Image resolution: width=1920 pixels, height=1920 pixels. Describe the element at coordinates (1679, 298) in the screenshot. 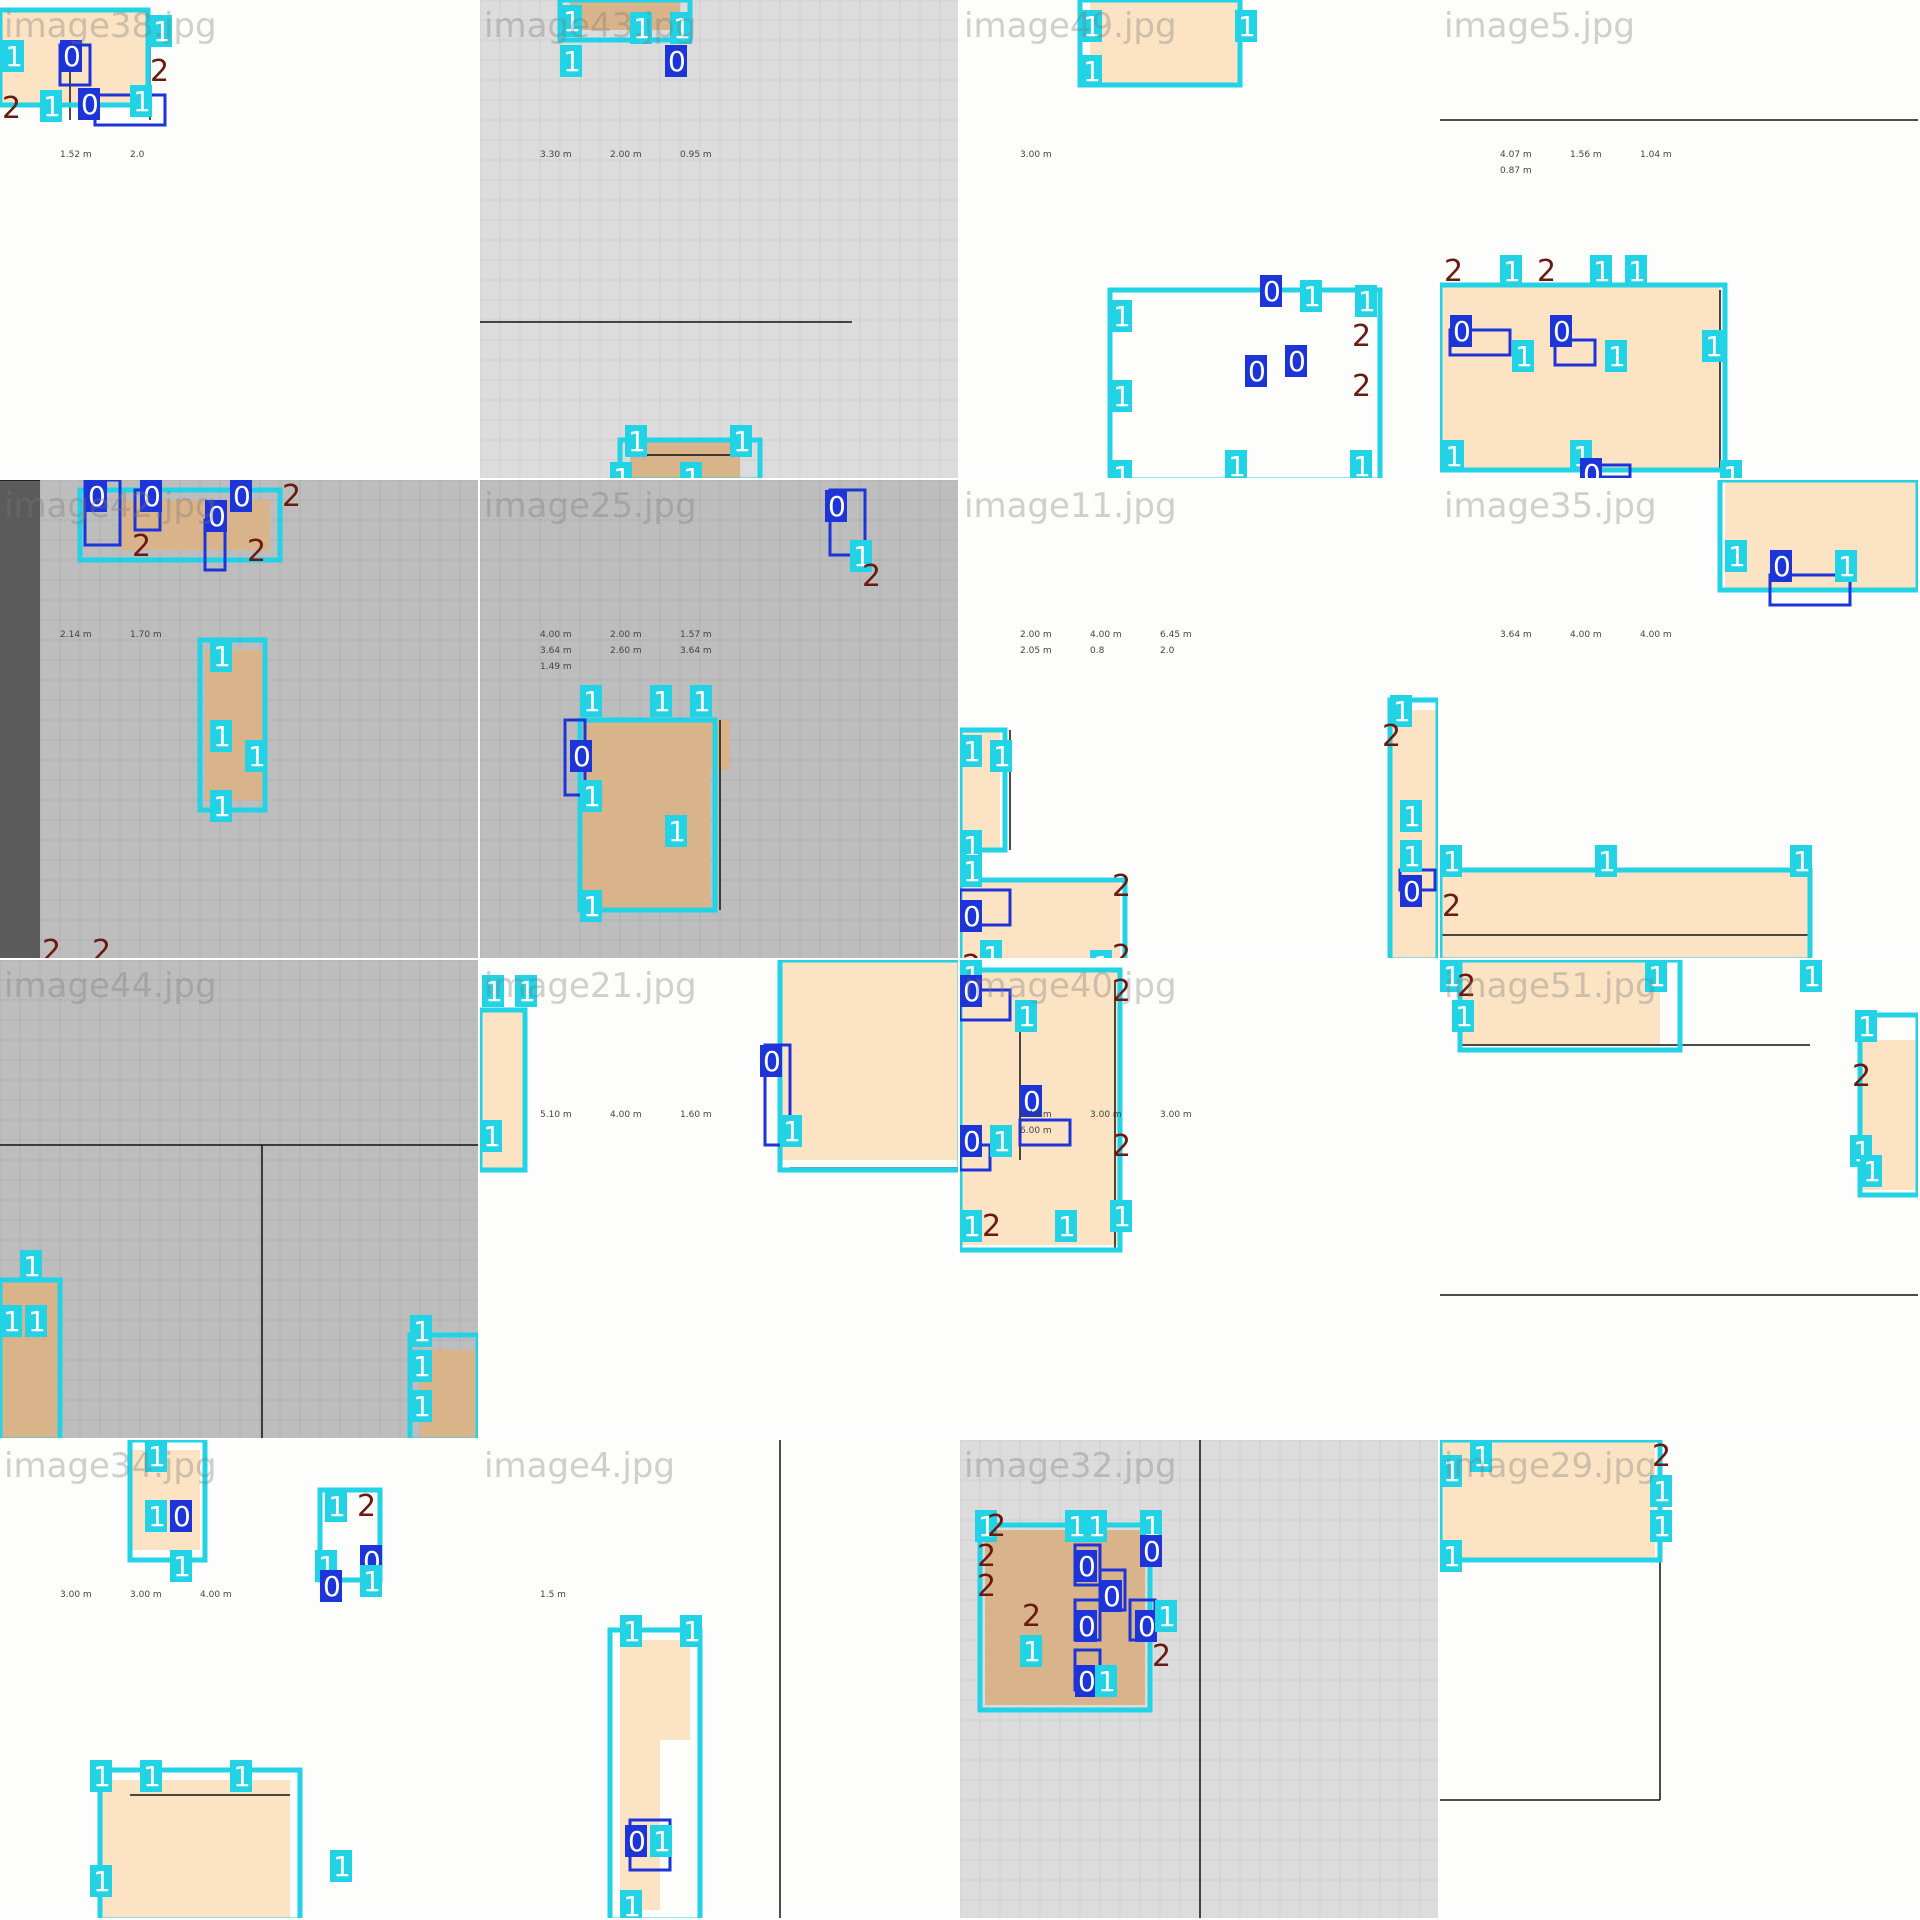

I see `floorplan-canvas: 2 1 2 1 10 01 1 11 10 1` at that location.